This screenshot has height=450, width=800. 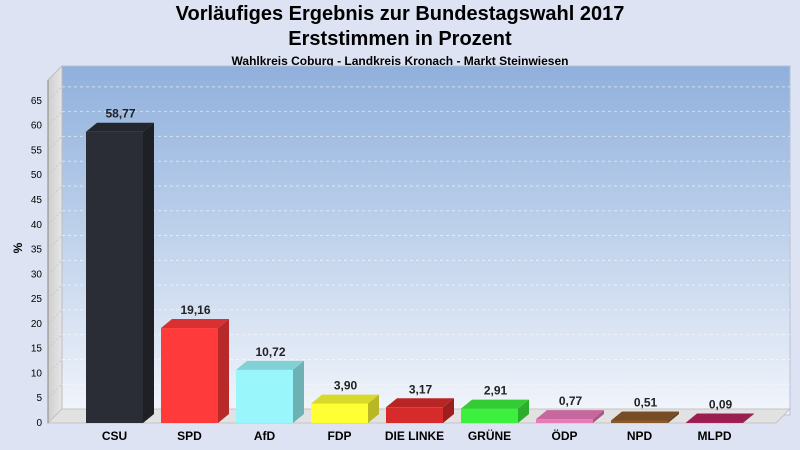 I want to click on bar-npd, so click(x=639, y=421).